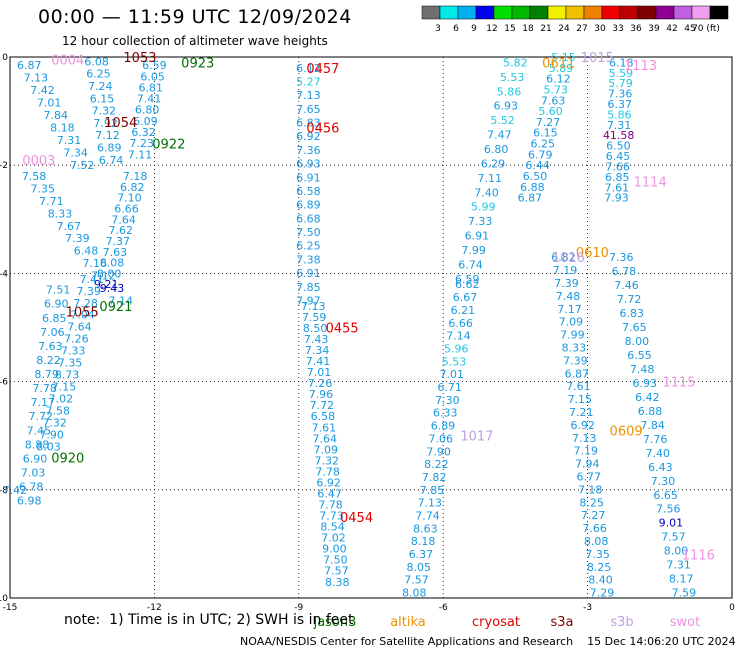 The width and height of the screenshot is (740, 650). Describe the element at coordinates (106, 284) in the screenshot. I see `wave-height-point: 9.21` at that location.